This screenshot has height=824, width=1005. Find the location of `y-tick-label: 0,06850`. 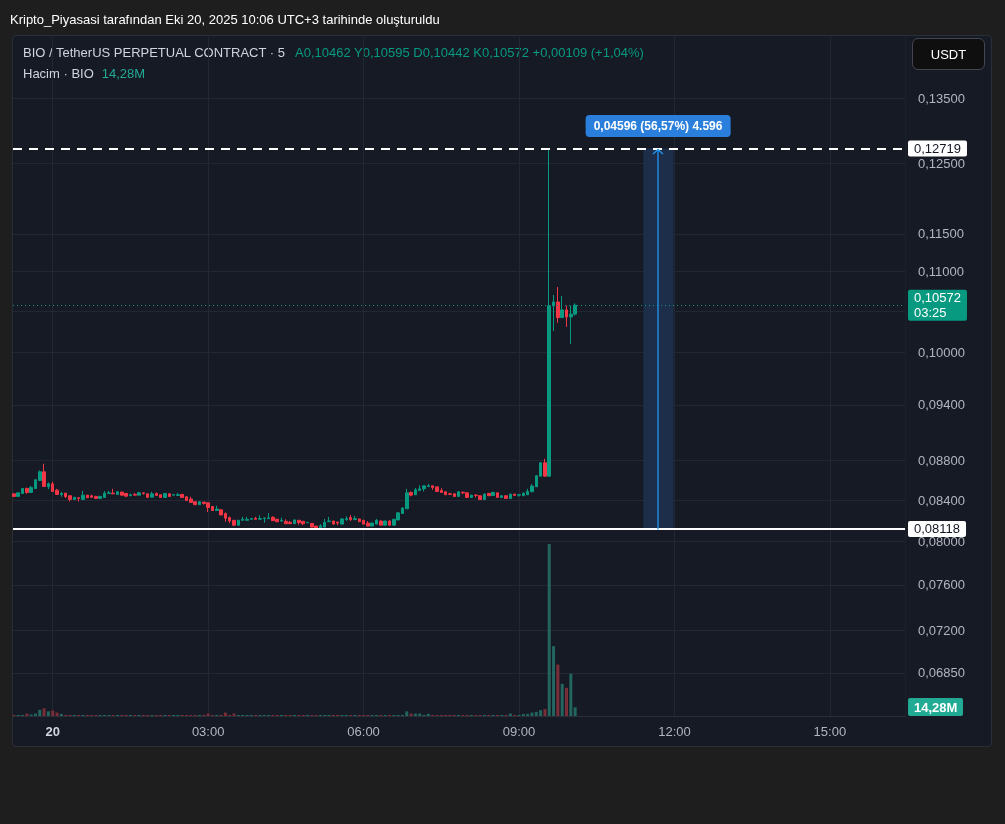

y-tick-label: 0,06850 is located at coordinates (941, 673).